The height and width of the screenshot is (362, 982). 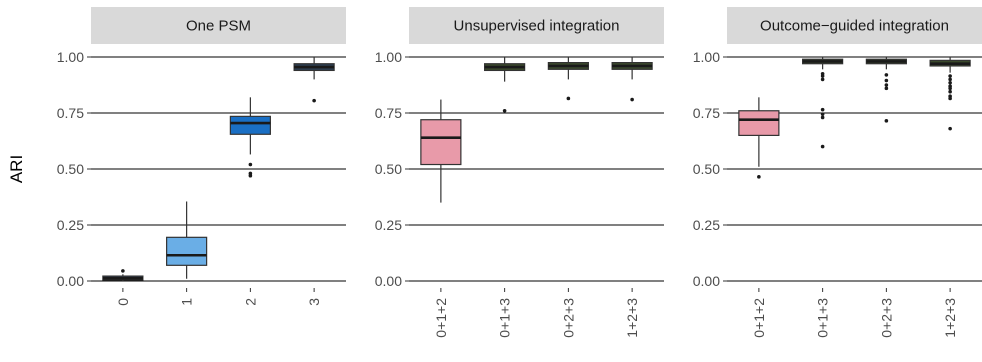 What do you see at coordinates (123, 302) in the screenshot?
I see `x-tick-label: 0` at bounding box center [123, 302].